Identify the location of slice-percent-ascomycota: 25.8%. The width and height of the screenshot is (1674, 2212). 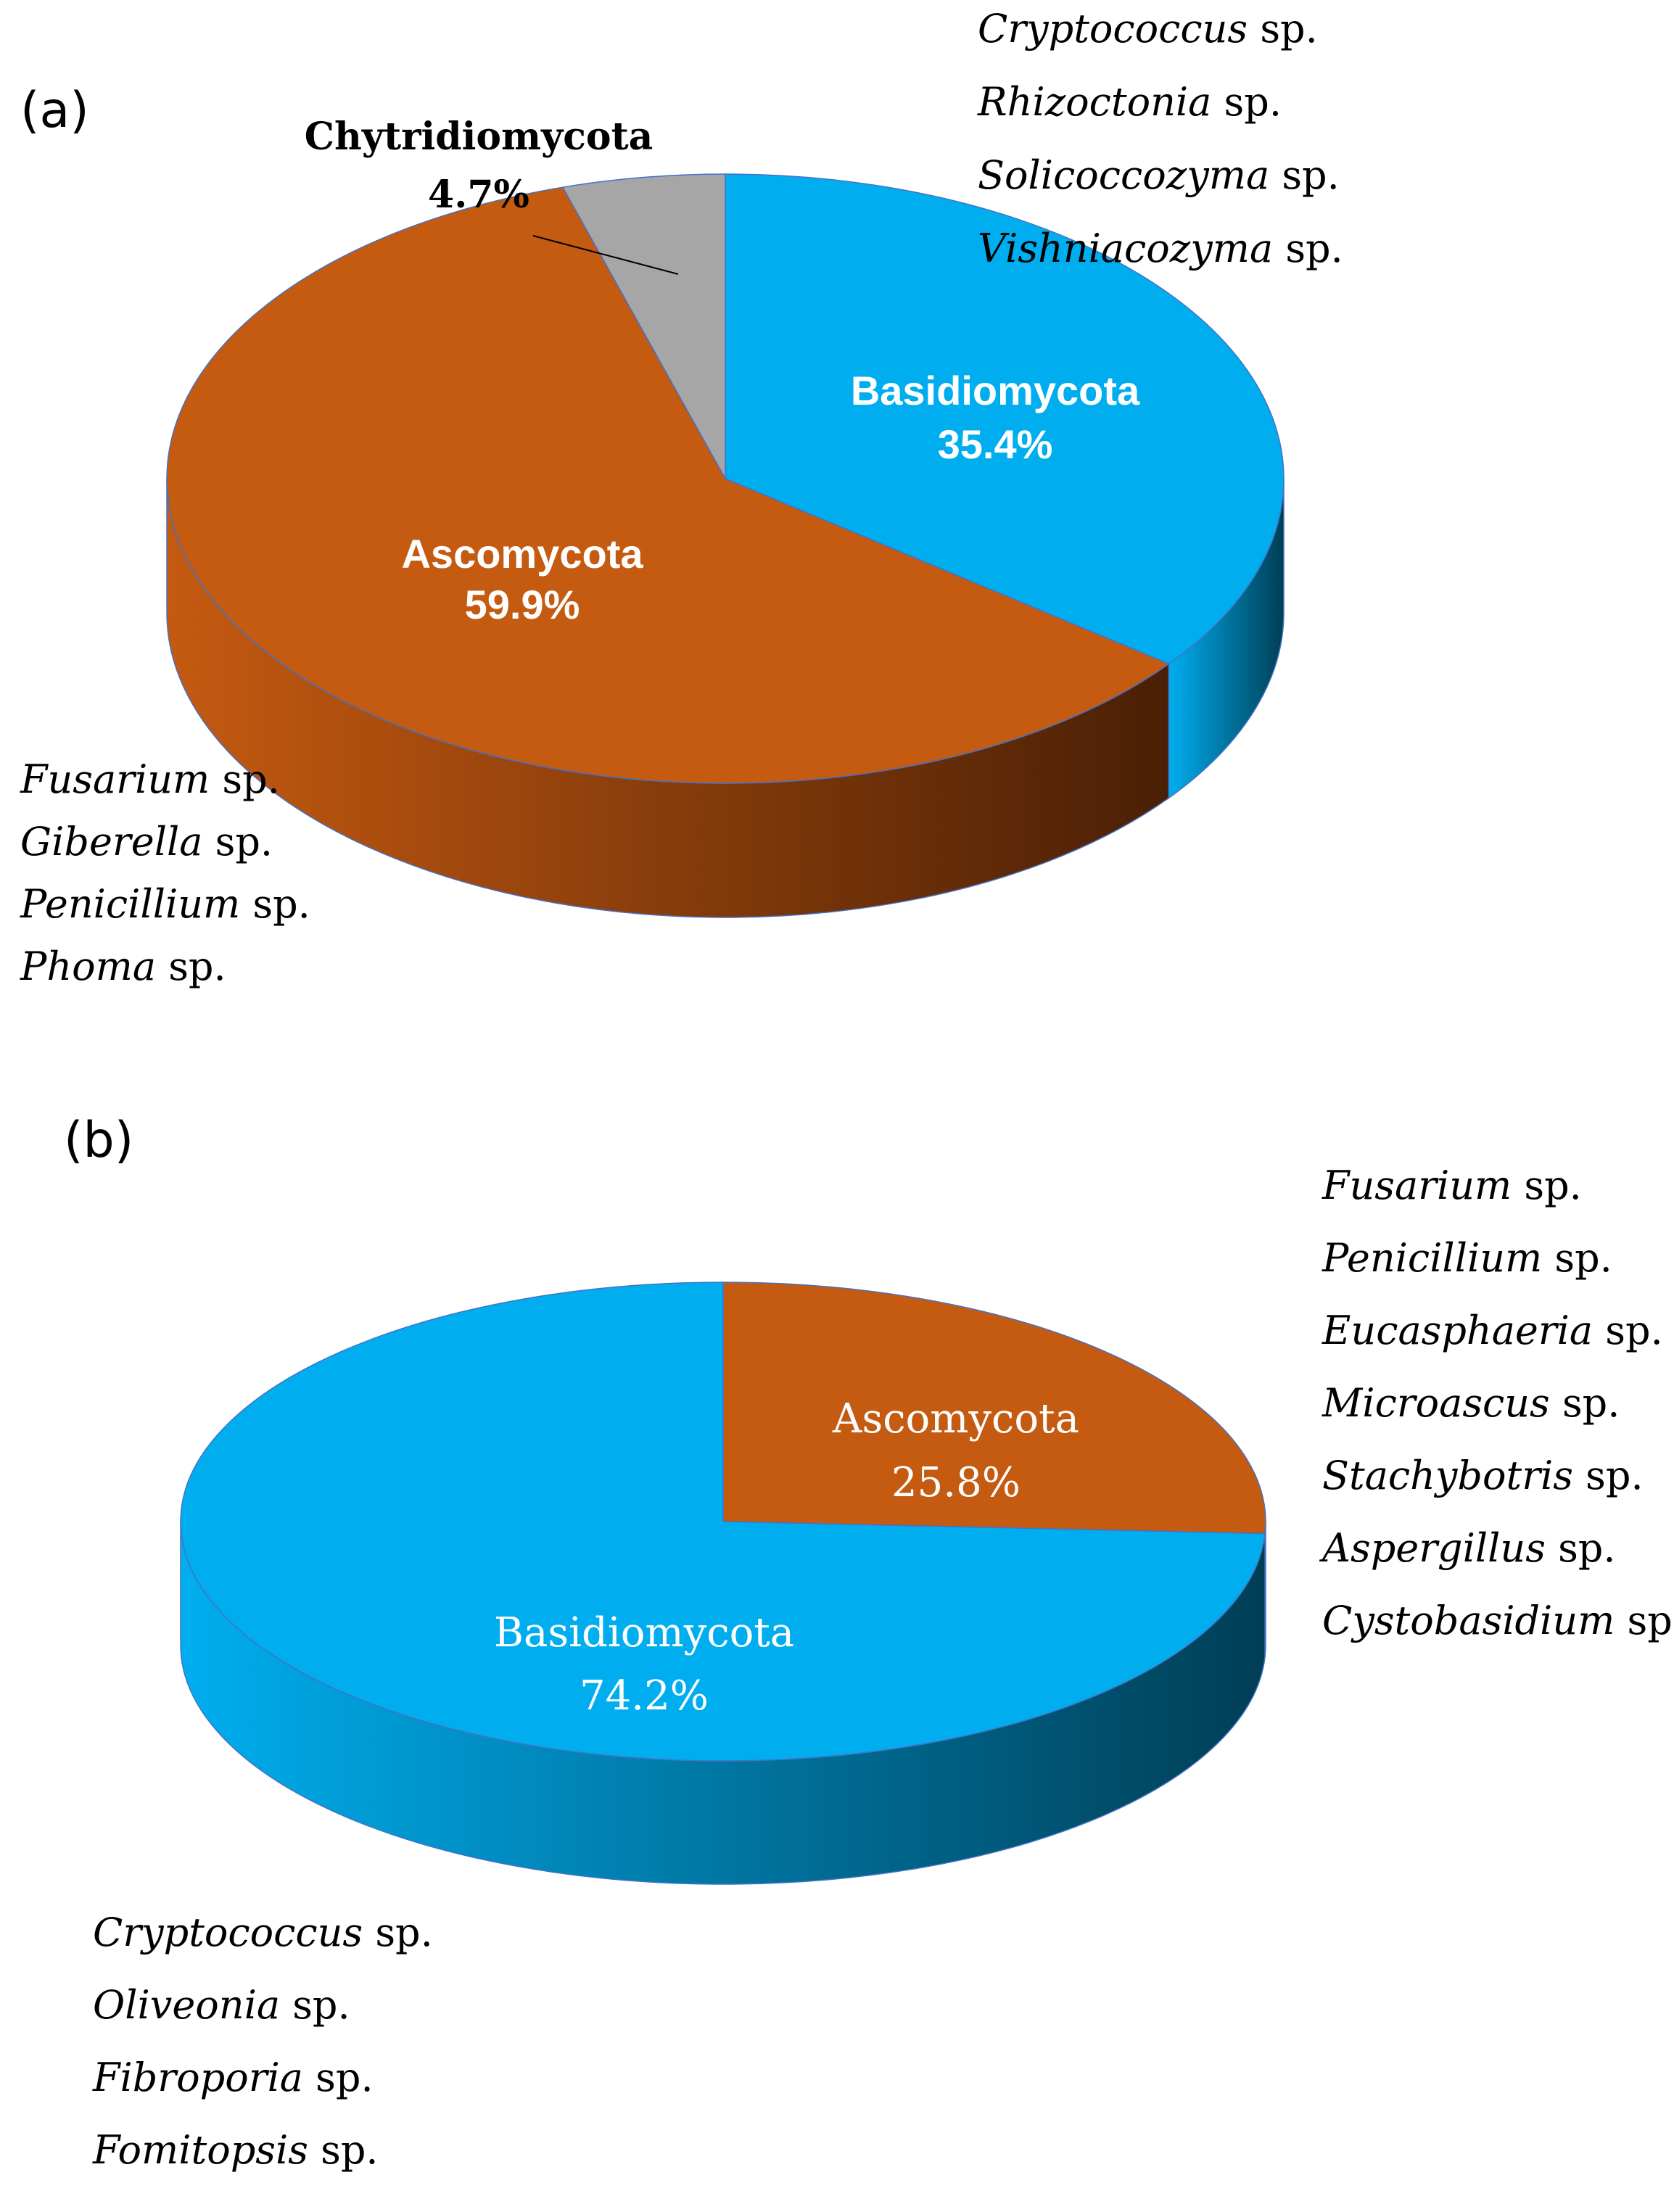
(956, 1482).